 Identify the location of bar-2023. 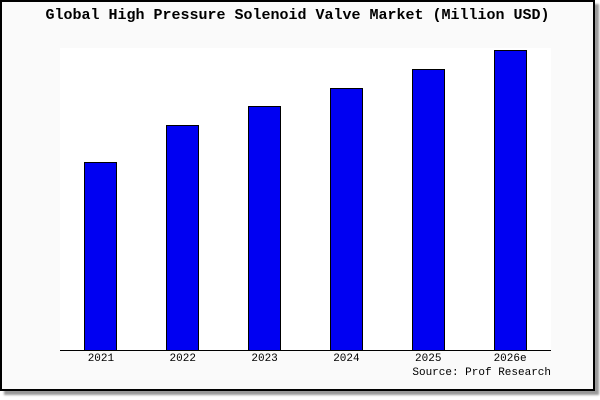
(265, 228).